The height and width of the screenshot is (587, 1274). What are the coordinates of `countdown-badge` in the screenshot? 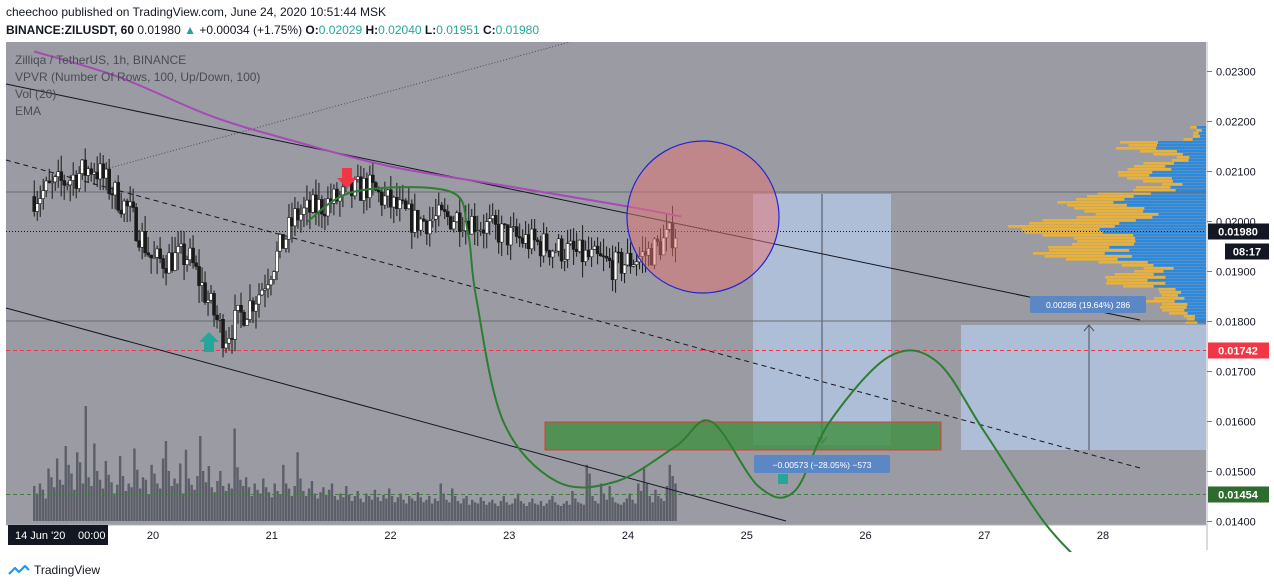 It's located at (1247, 251).